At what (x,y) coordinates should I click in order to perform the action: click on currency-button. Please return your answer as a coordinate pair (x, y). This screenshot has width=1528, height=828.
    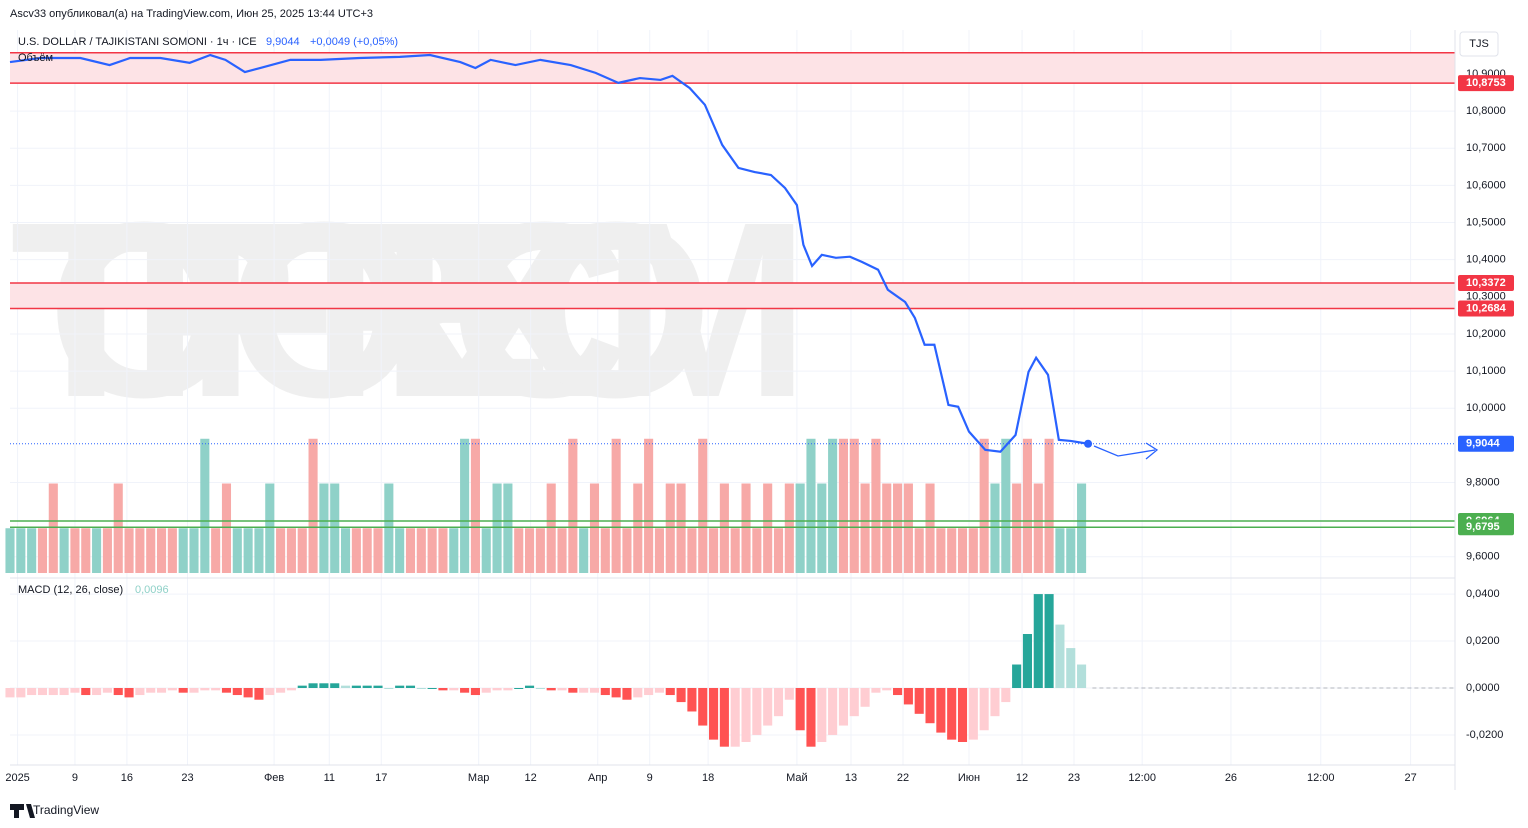
    Looking at the image, I should click on (1479, 44).